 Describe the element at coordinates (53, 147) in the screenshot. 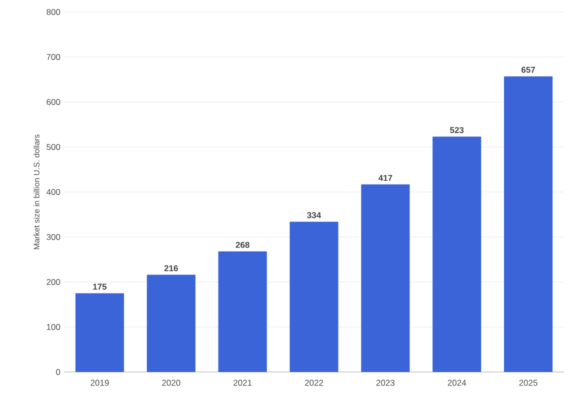

I see `y-tick-label: 500` at that location.